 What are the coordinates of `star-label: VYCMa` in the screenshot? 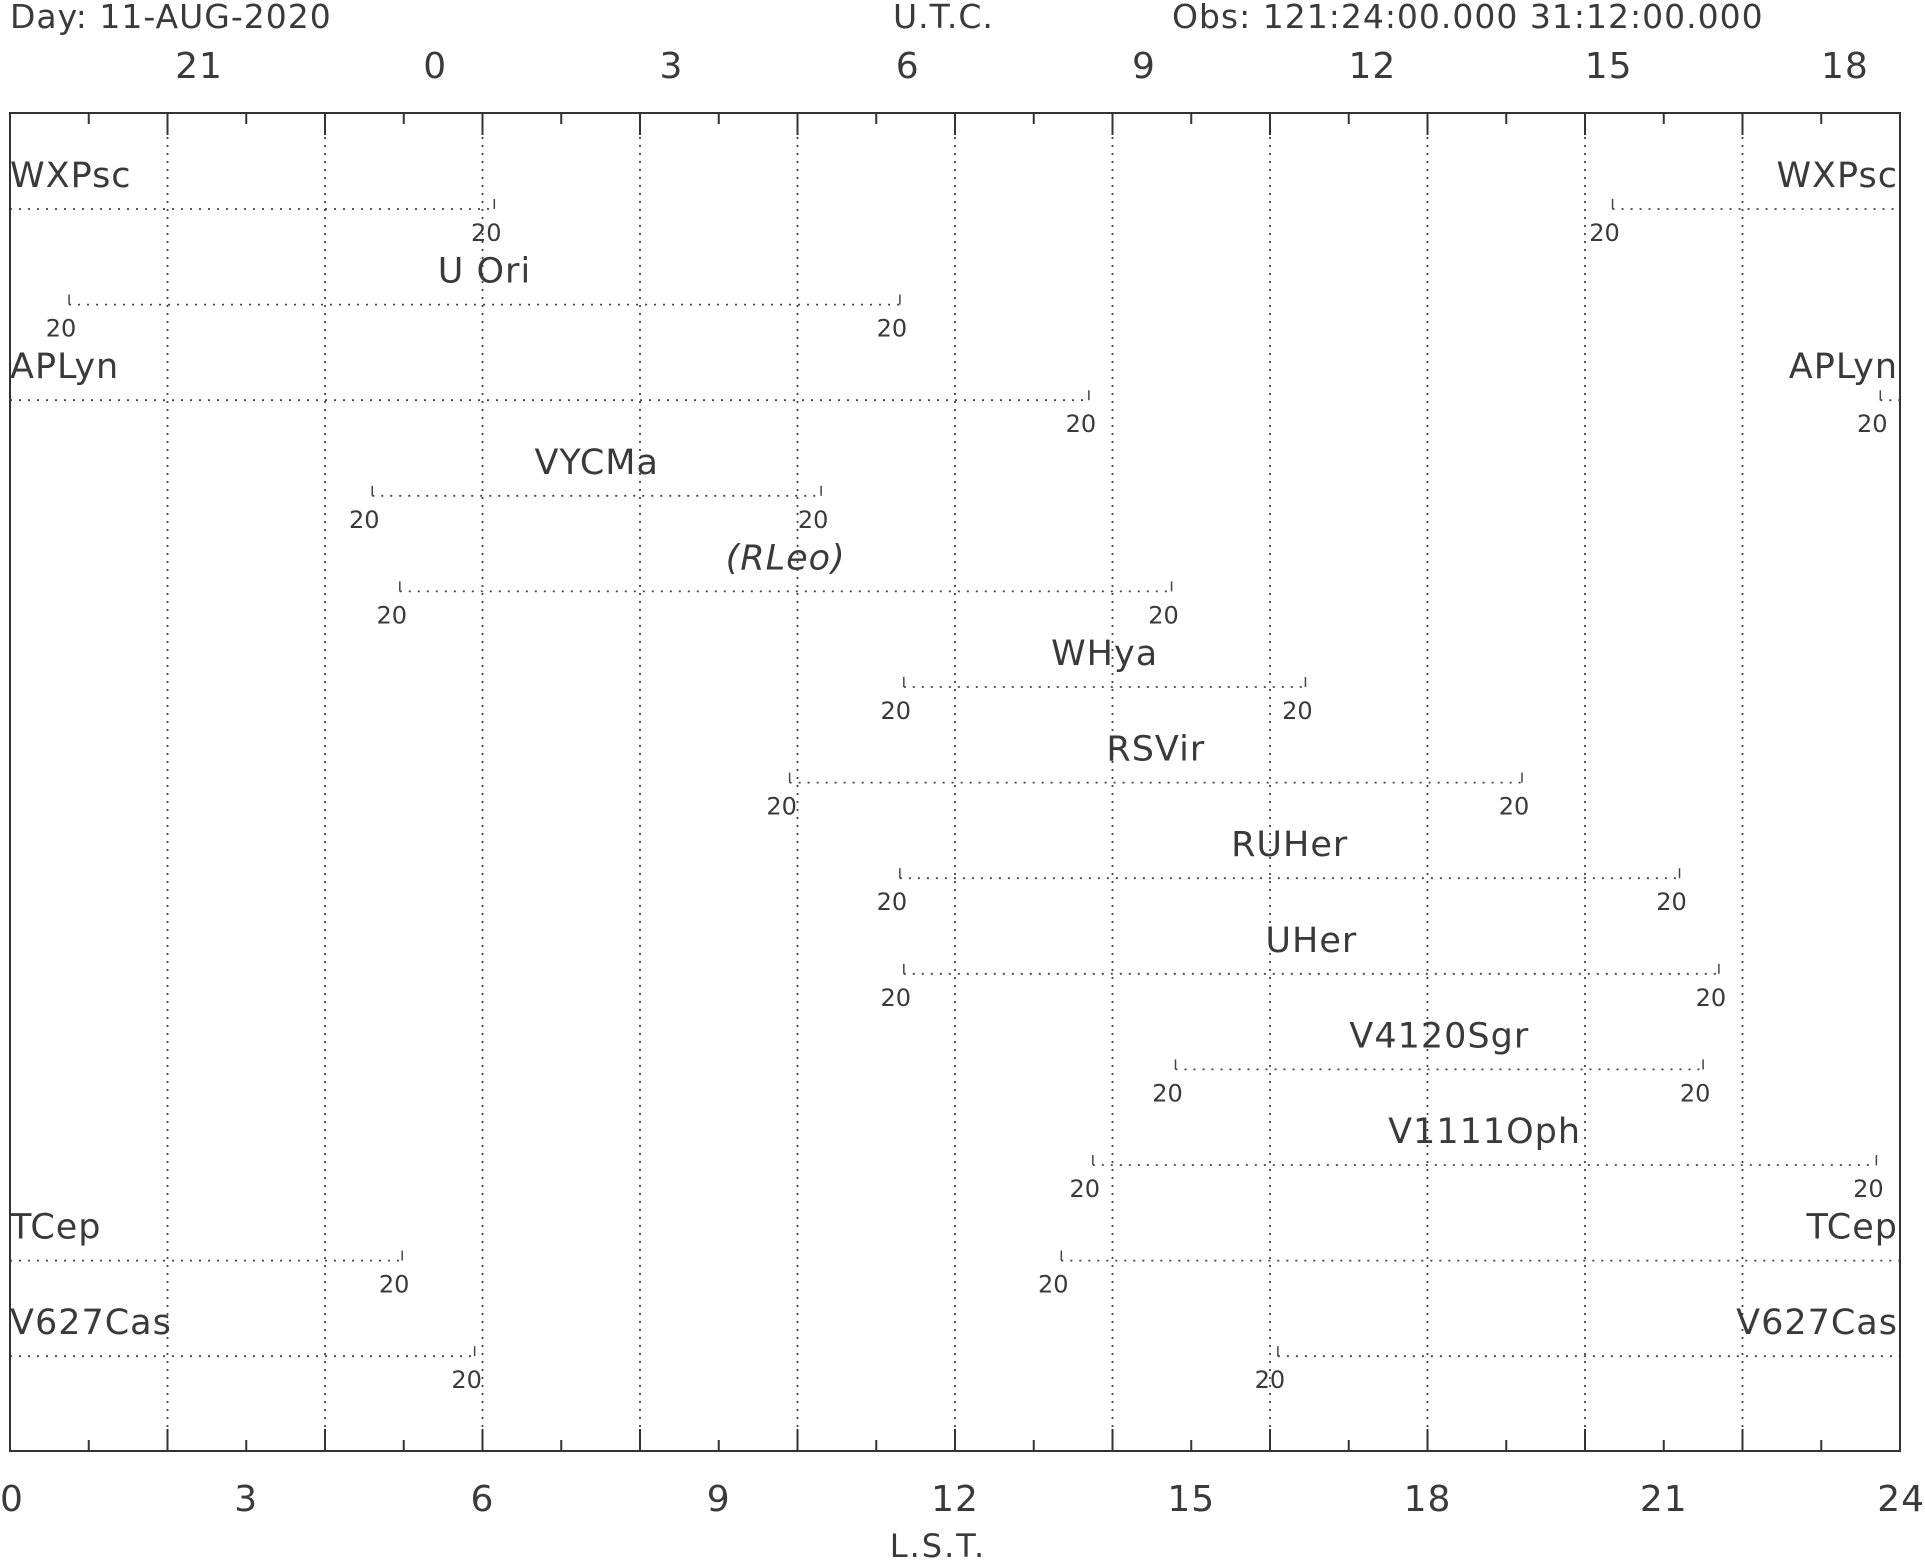 It's located at (596, 463).